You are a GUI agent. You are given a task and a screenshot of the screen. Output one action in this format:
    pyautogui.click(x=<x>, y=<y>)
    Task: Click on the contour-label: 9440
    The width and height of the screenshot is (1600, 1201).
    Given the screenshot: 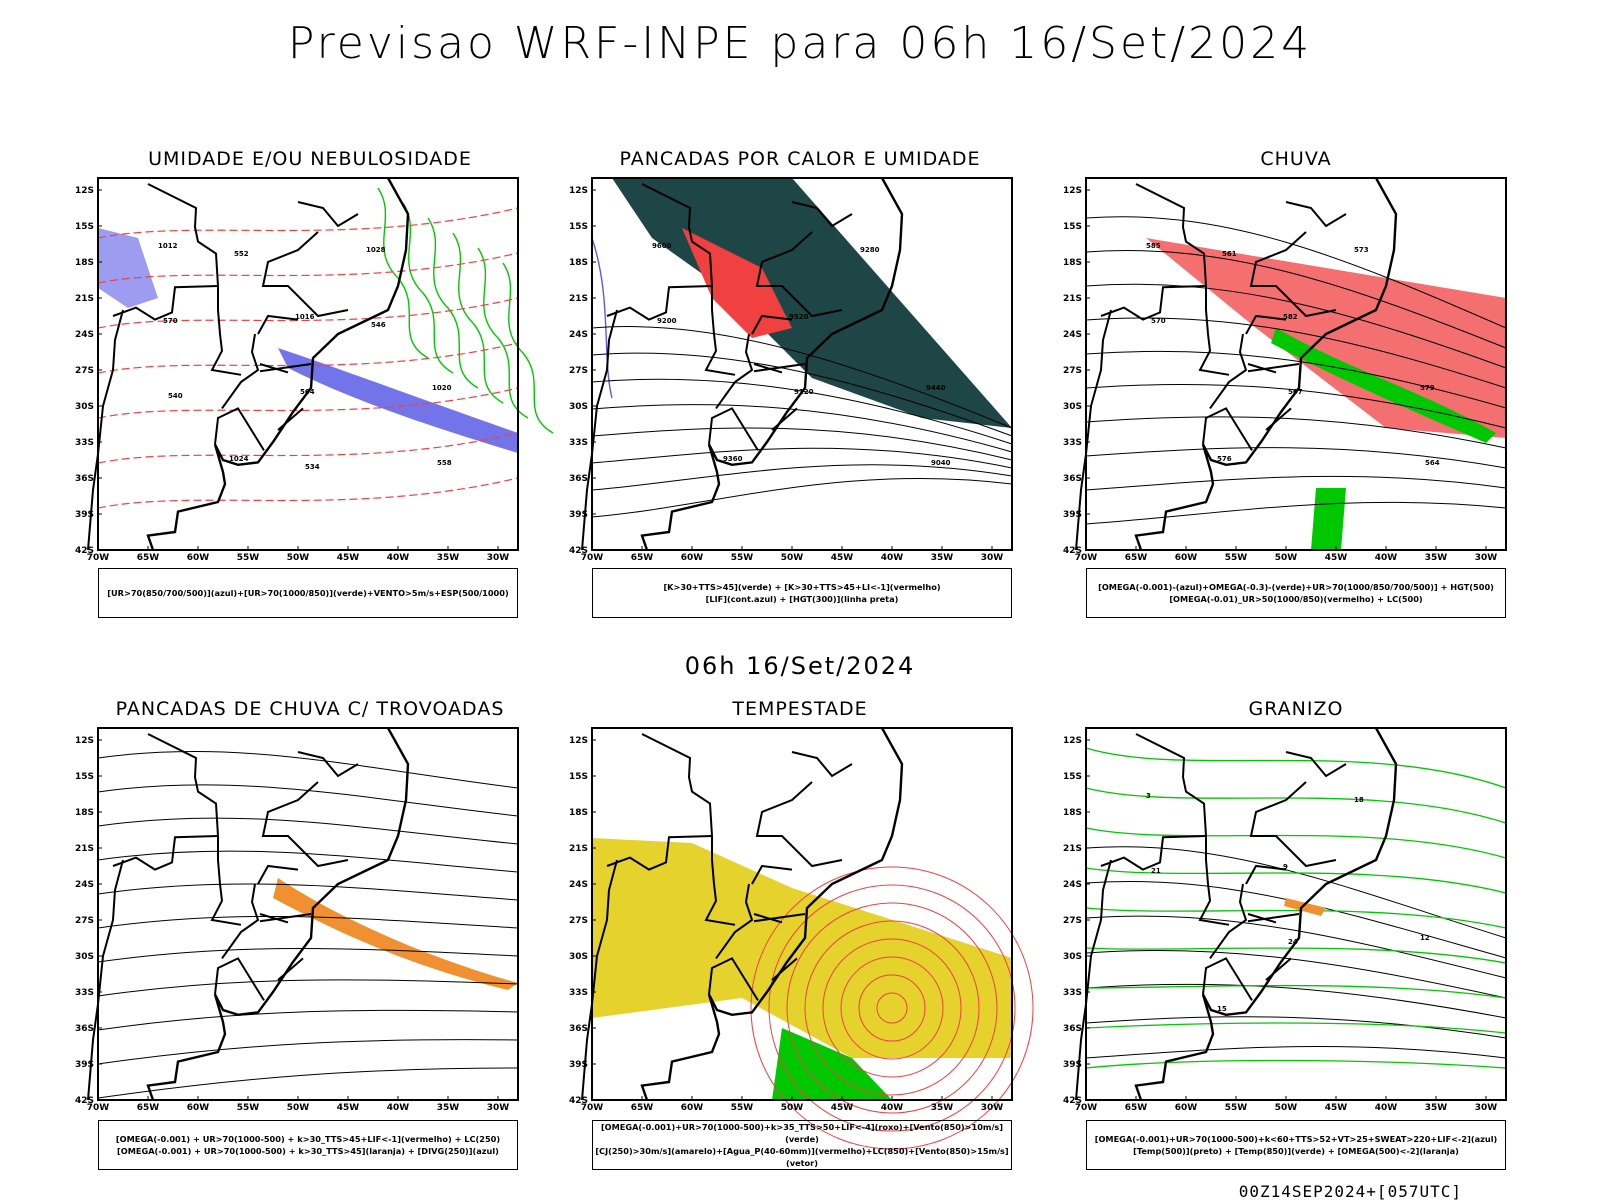 What is the action you would take?
    pyautogui.click(x=936, y=388)
    